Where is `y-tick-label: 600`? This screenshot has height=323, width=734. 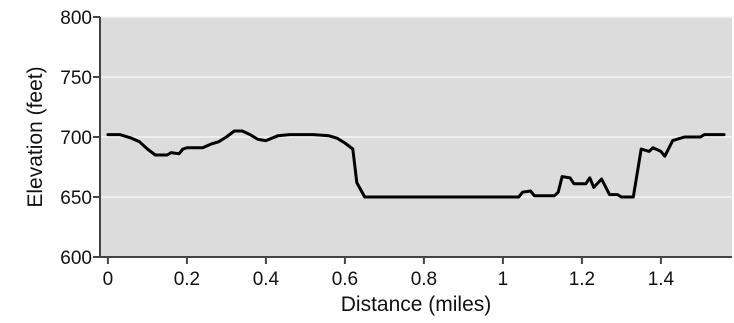
y-tick-label: 600 is located at coordinates (76, 258).